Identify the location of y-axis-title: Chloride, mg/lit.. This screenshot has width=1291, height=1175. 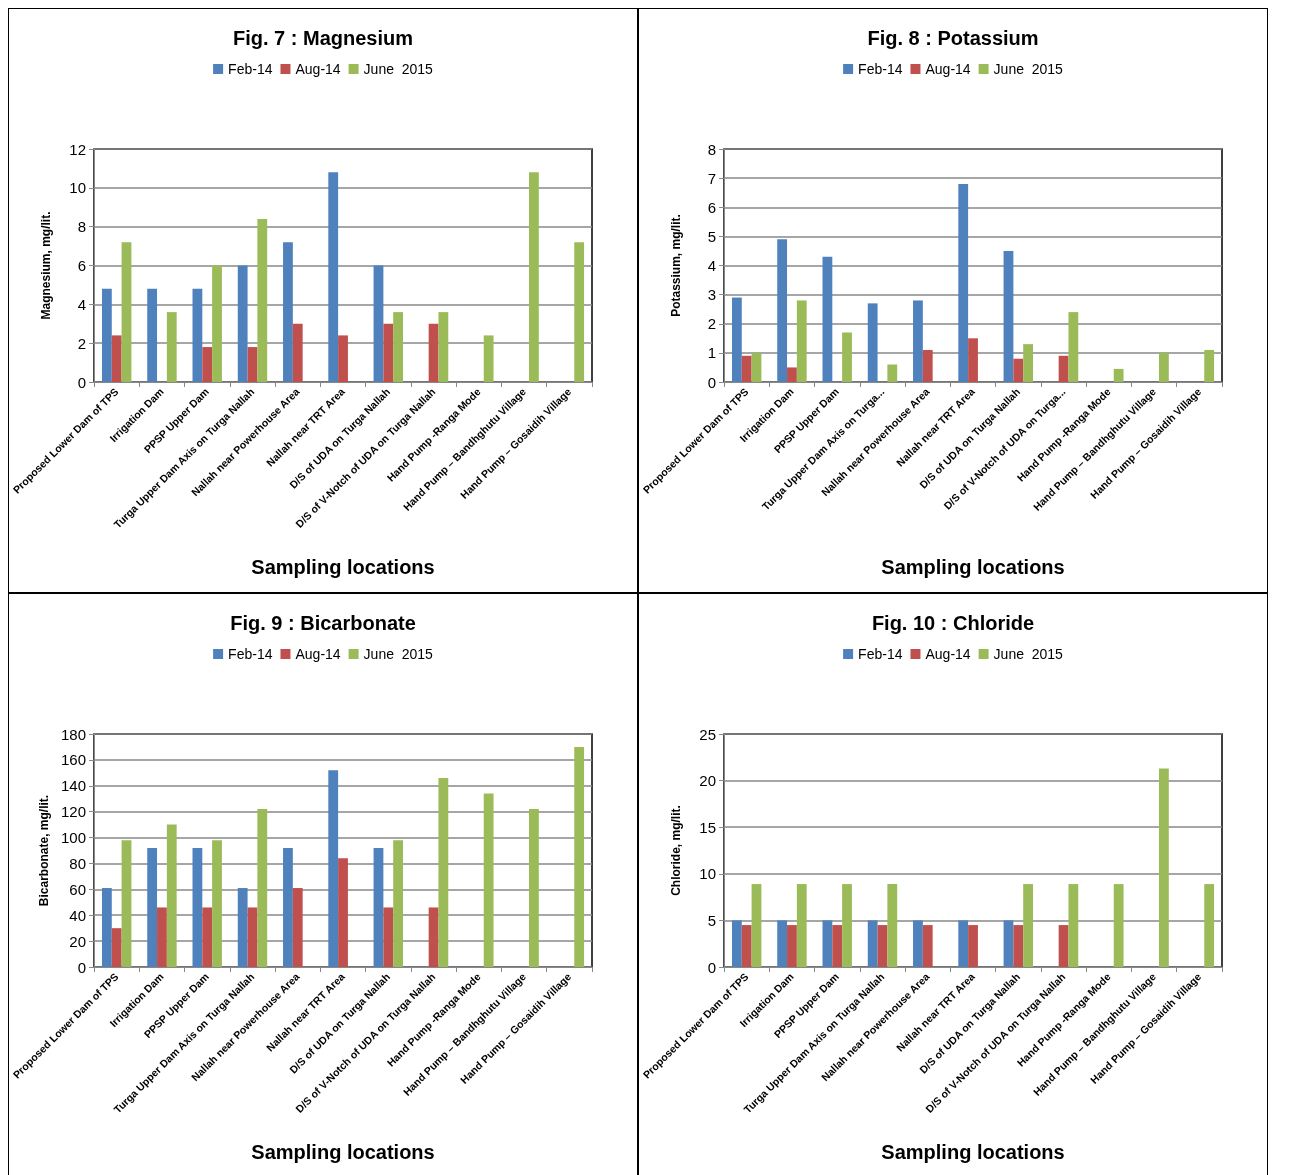
(676, 850).